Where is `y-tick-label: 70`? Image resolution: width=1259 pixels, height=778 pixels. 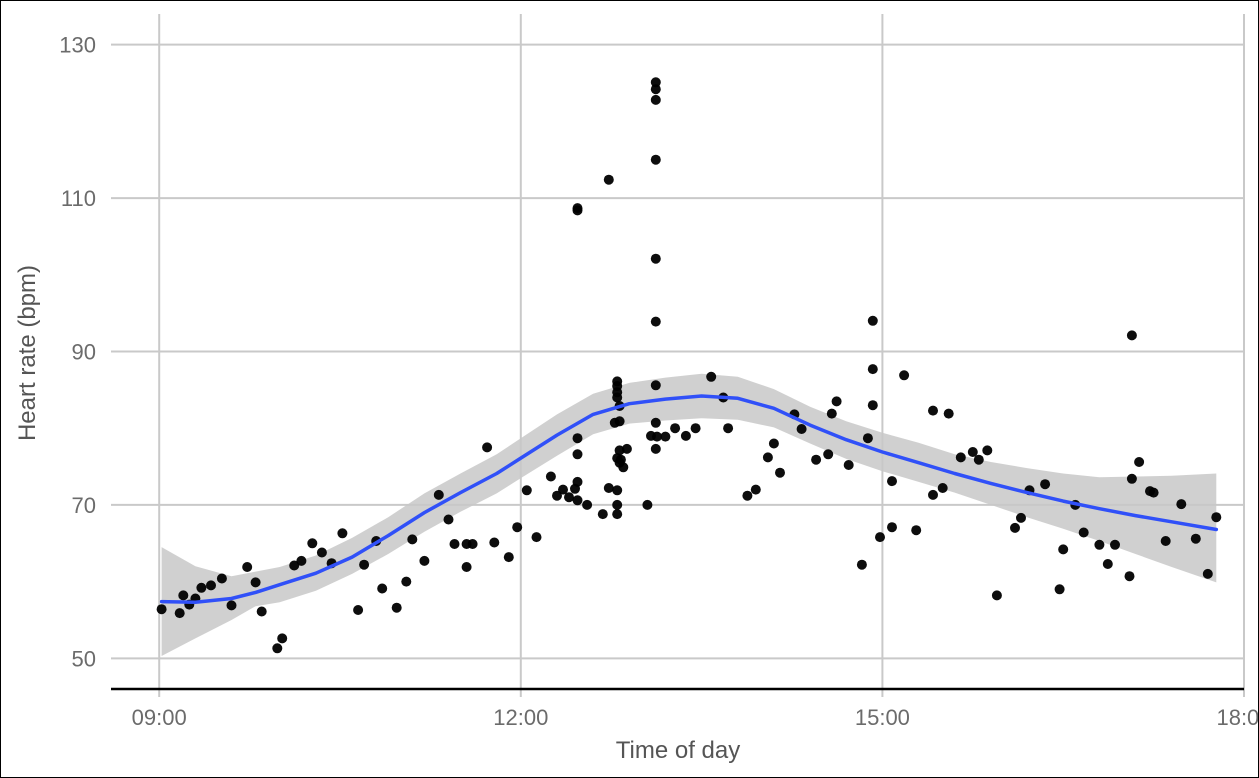
y-tick-label: 70 is located at coordinates (84, 505).